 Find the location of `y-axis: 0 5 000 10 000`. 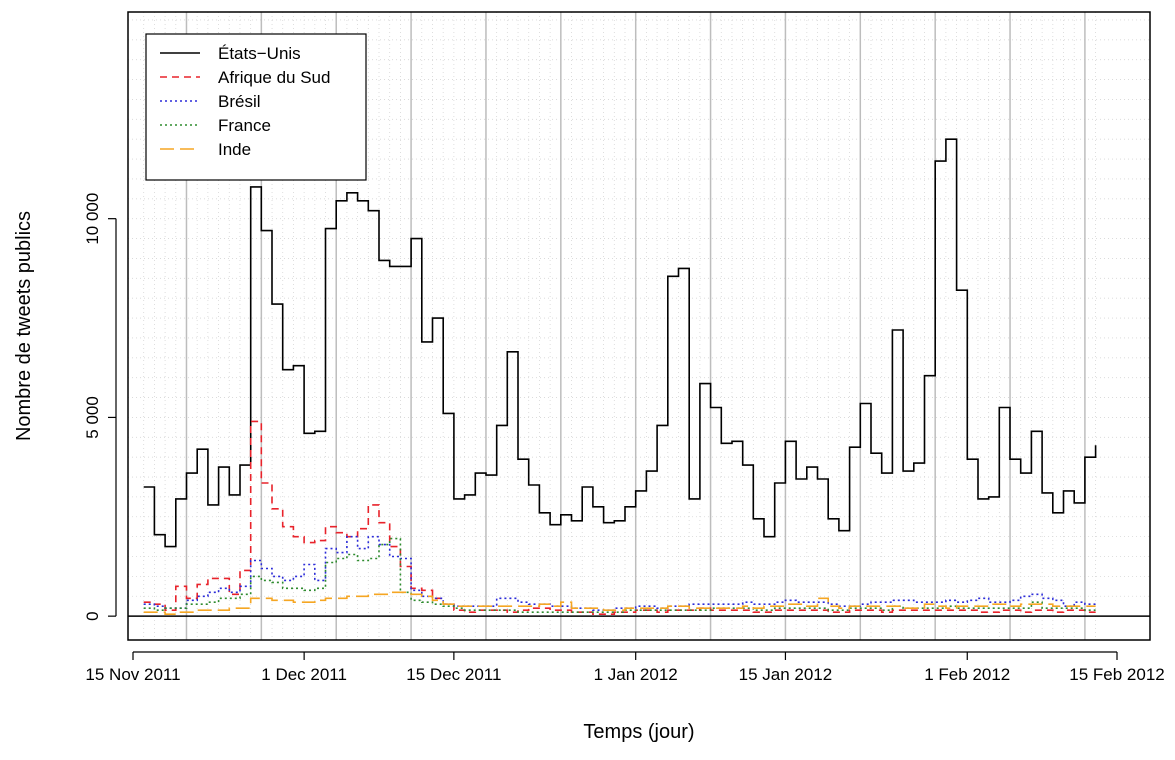

y-axis: 0 5 000 10 000 is located at coordinates (100, 407).